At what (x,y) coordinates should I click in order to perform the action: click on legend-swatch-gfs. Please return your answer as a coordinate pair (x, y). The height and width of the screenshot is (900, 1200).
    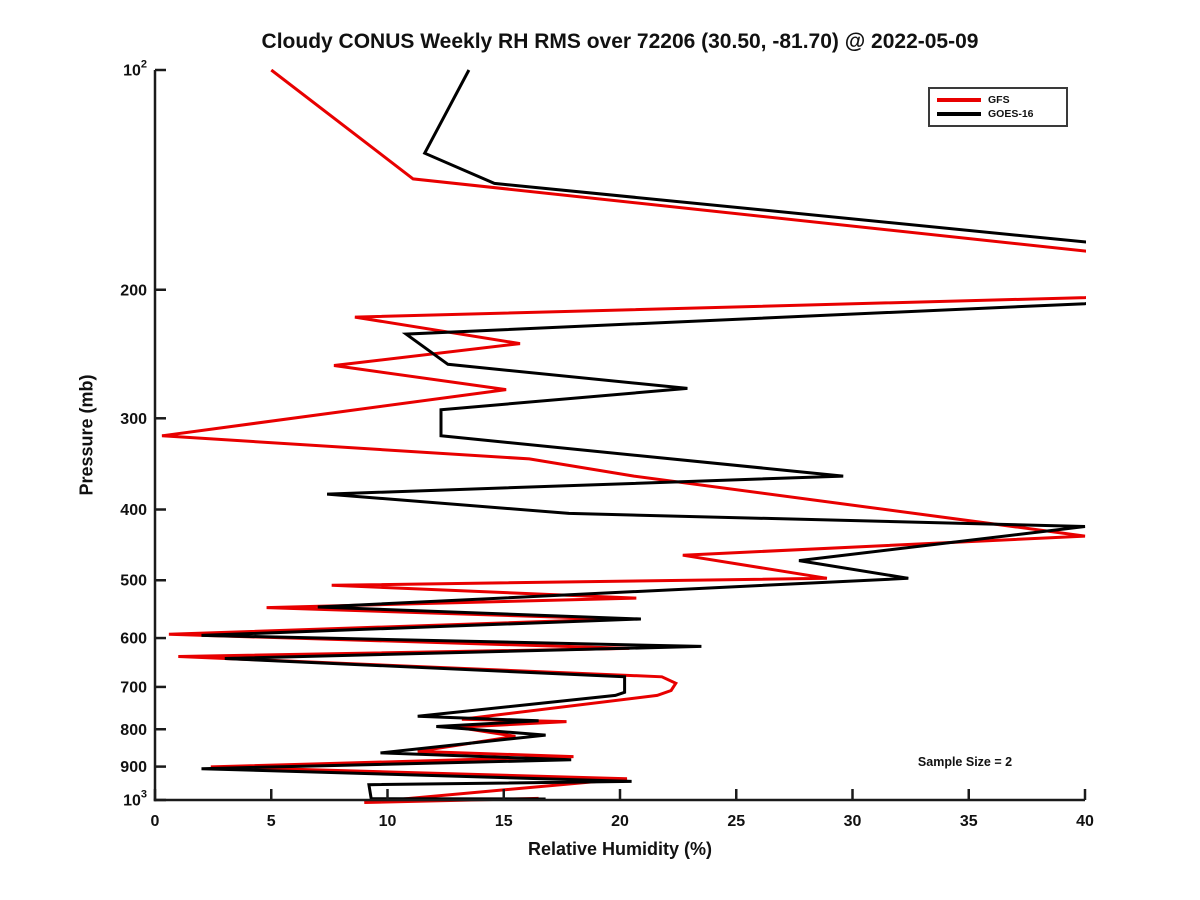
    Looking at the image, I should click on (959, 100).